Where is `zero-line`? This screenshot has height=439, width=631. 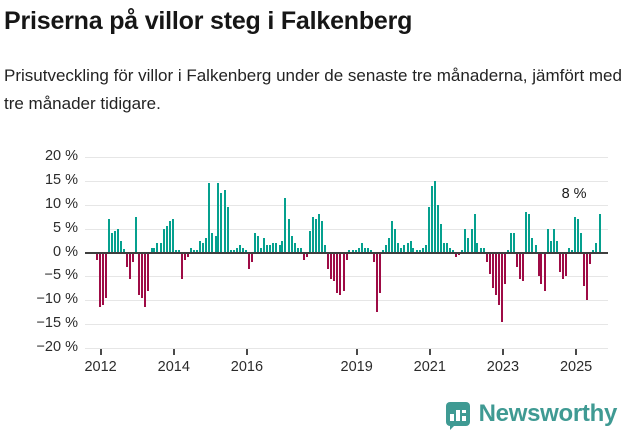
zero-line is located at coordinates (346, 252).